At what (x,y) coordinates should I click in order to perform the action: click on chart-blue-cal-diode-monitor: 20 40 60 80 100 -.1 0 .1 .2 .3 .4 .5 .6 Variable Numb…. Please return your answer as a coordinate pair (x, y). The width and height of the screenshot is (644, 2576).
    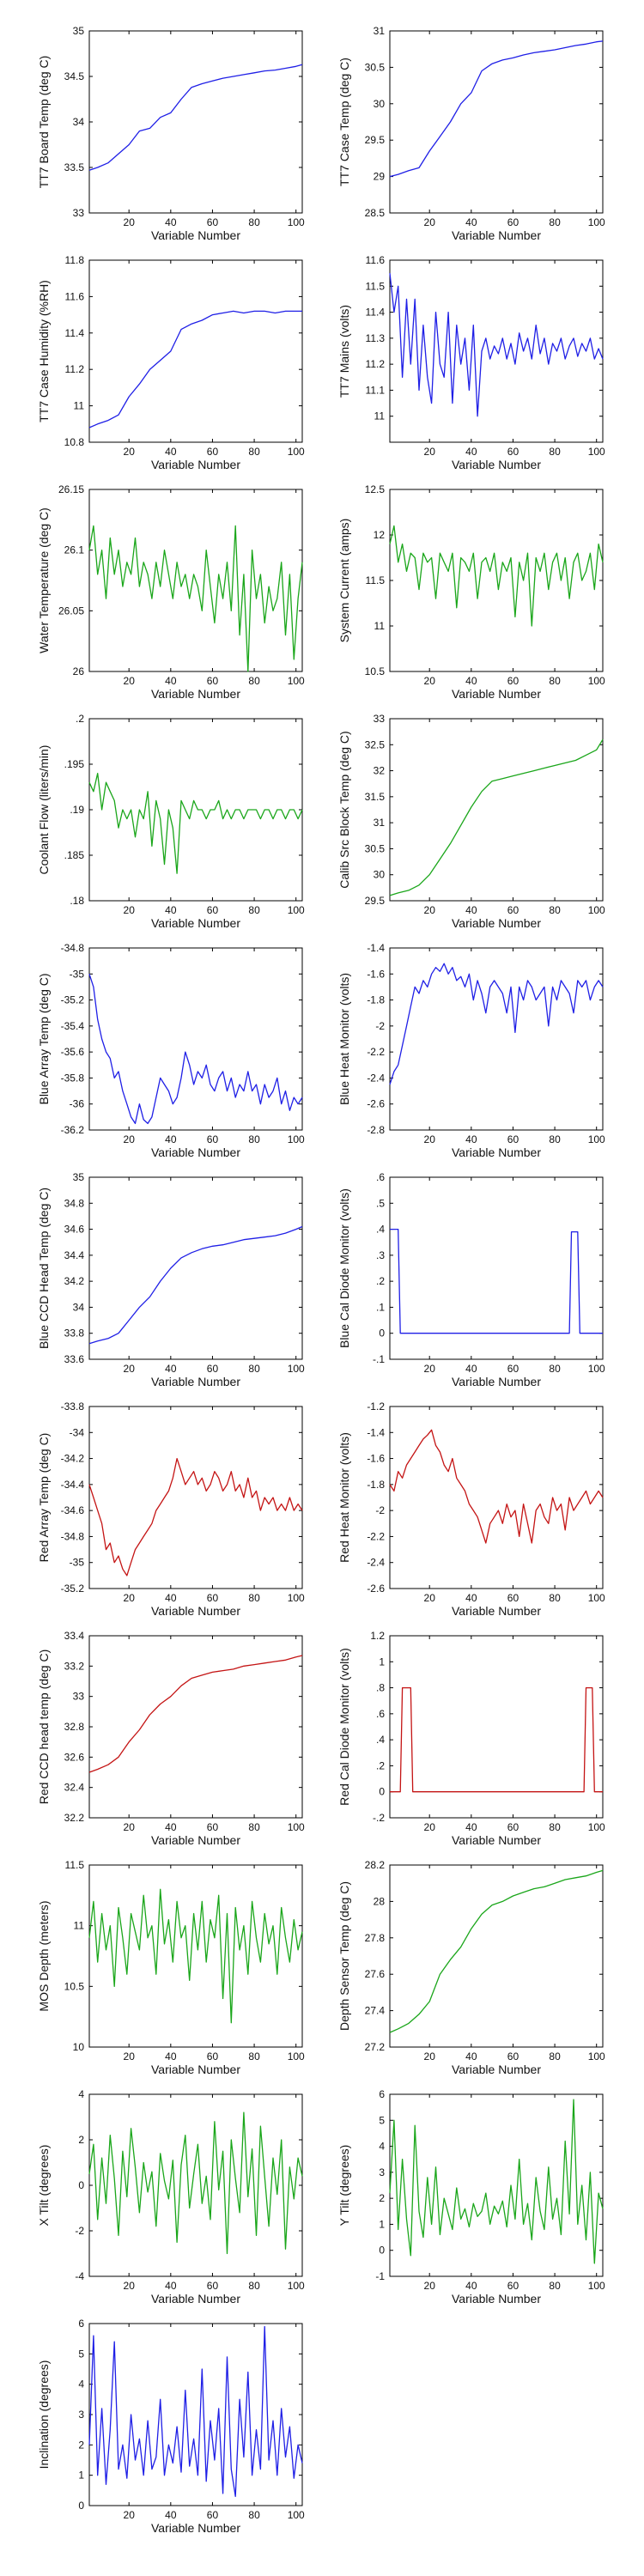
    Looking at the image, I should click on (471, 1279).